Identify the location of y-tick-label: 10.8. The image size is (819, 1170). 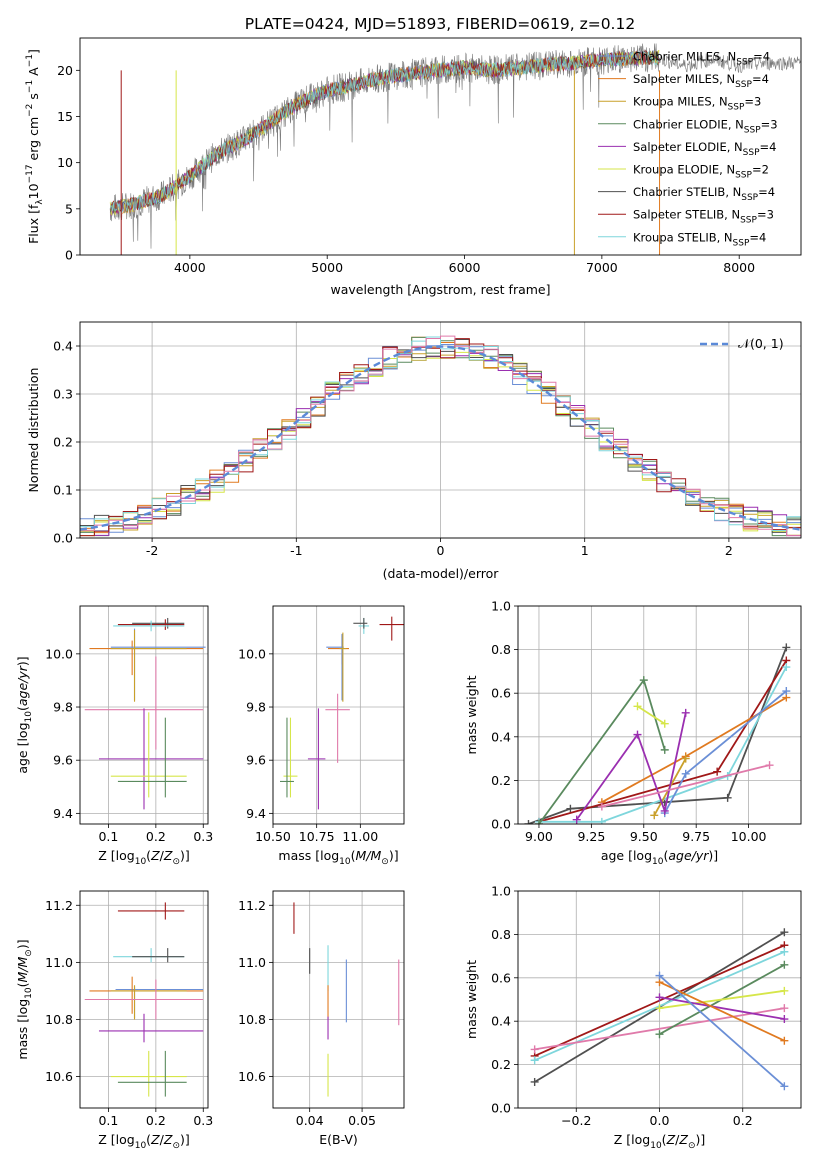
(252, 1019).